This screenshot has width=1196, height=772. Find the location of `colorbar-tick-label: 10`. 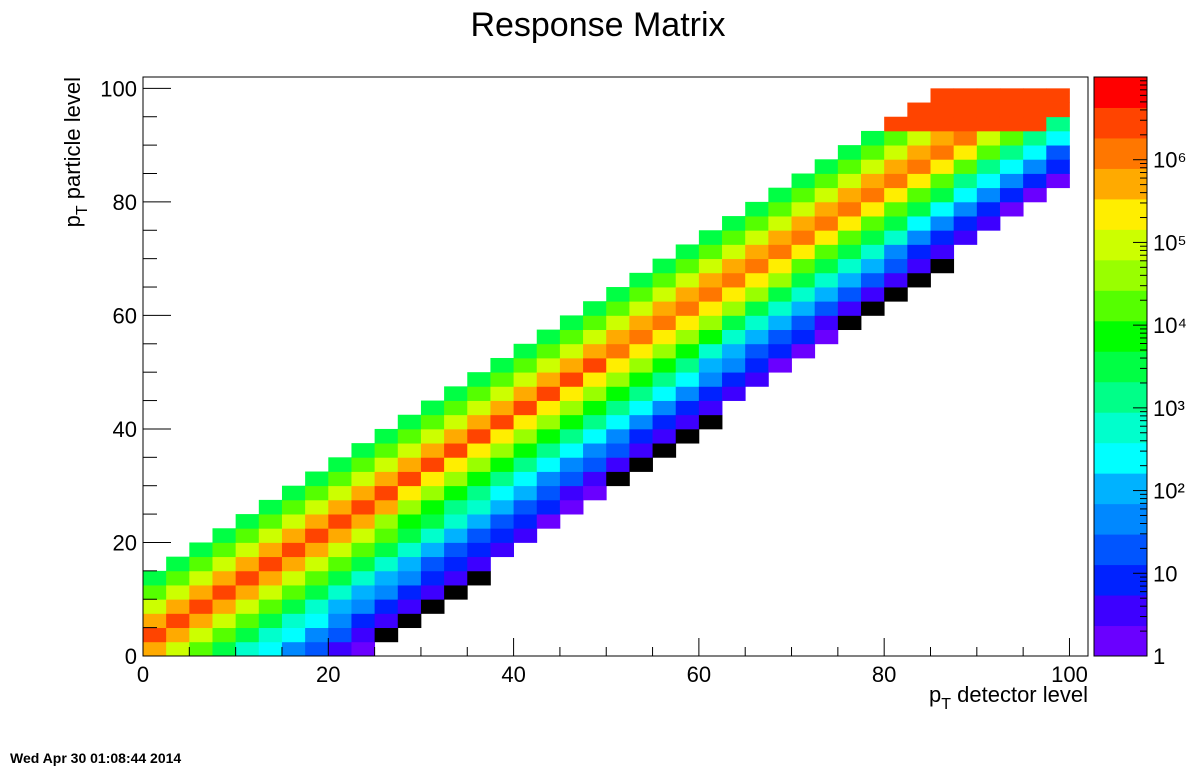

colorbar-tick-label: 10 is located at coordinates (1165, 573).